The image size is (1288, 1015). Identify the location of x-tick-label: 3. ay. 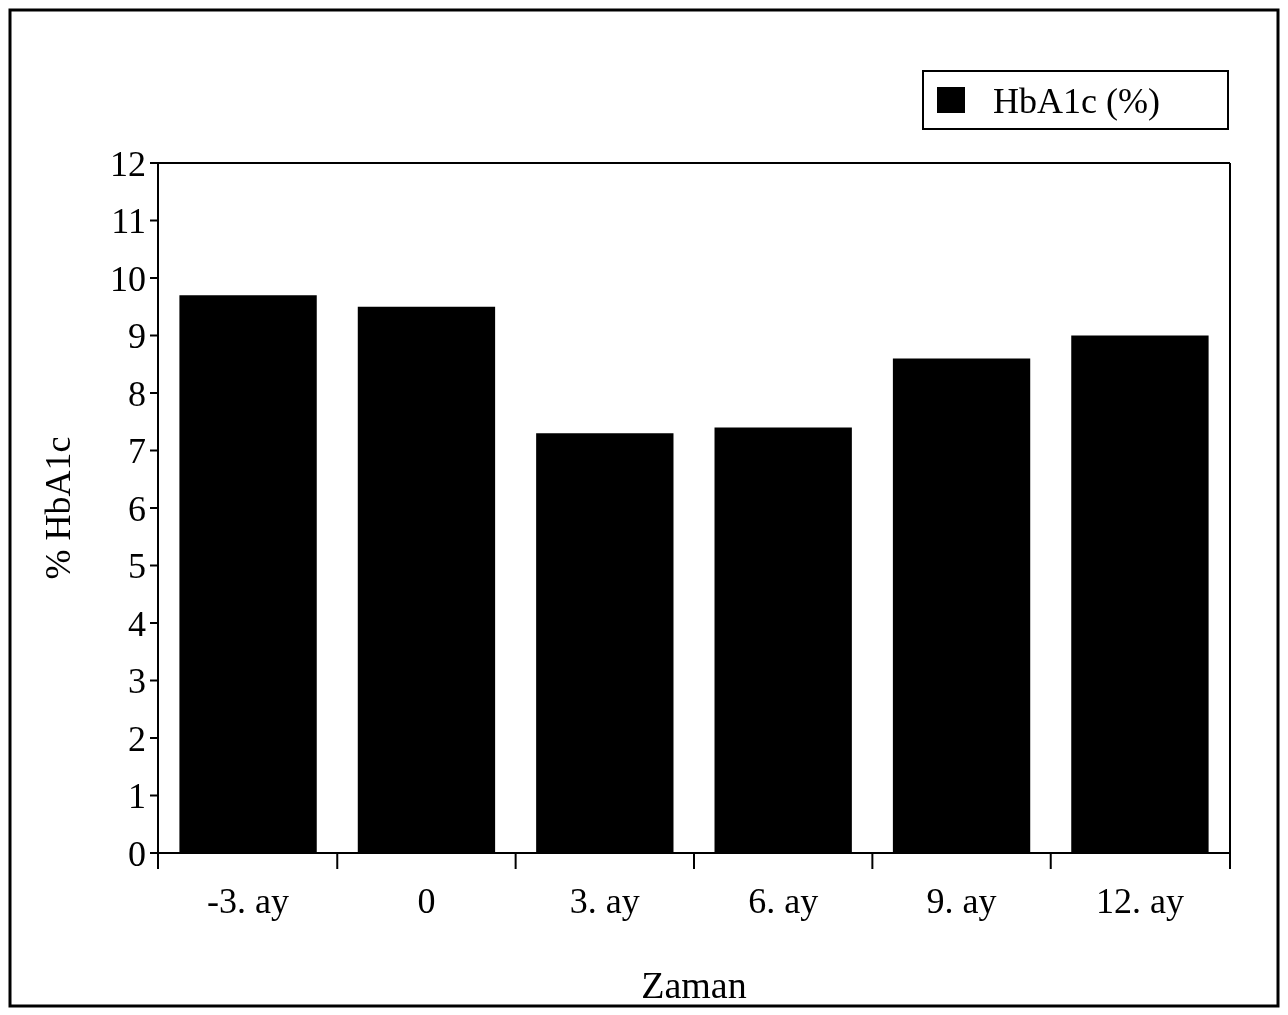
(604, 901).